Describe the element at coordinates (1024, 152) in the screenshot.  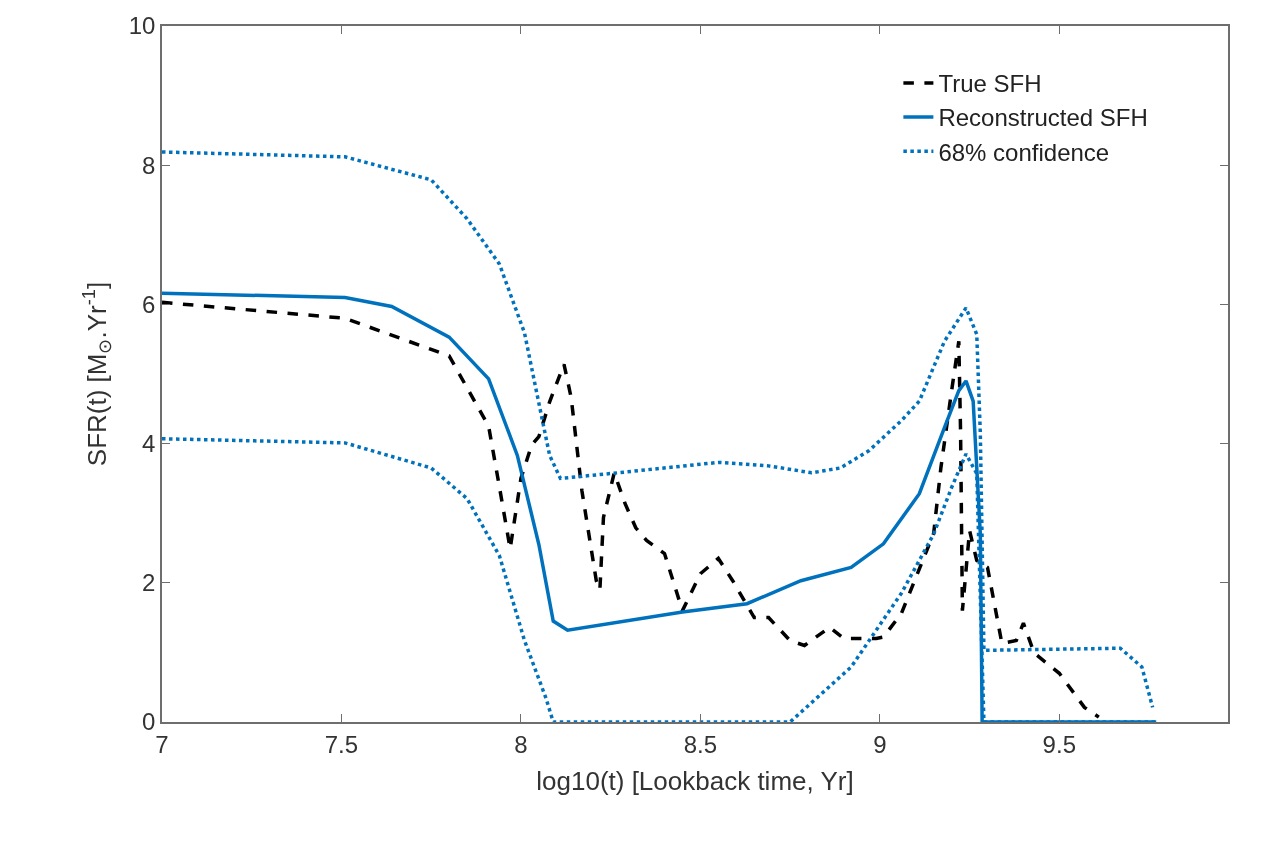
I see `legend-label: 68% confidence` at that location.